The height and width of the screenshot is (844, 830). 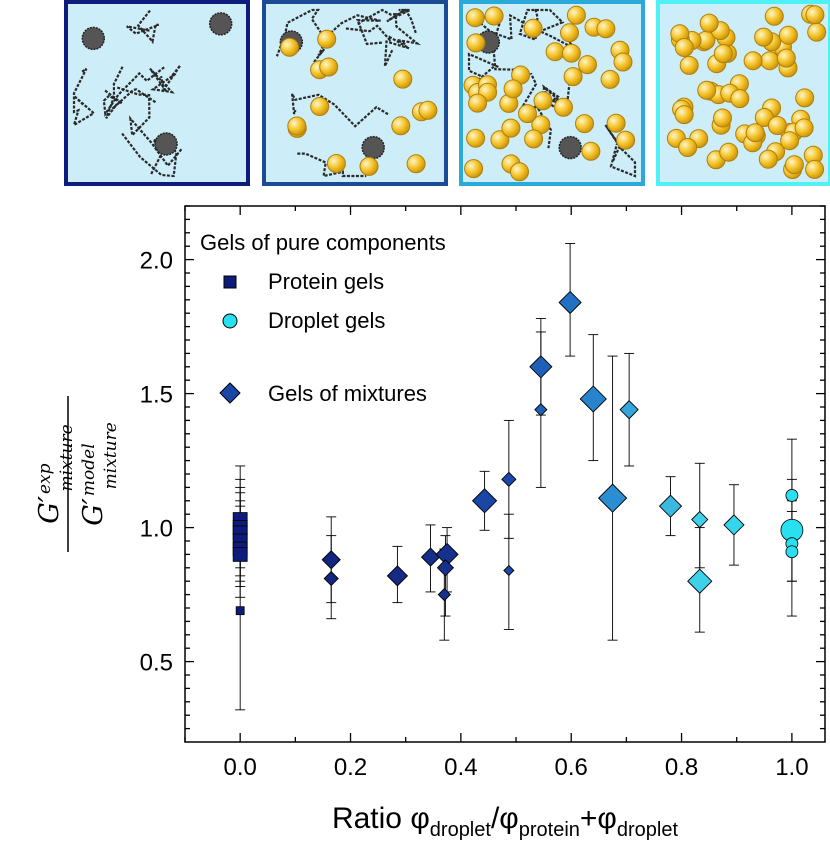 What do you see at coordinates (156, 663) in the screenshot?
I see `y-tick-label: 0.5` at bounding box center [156, 663].